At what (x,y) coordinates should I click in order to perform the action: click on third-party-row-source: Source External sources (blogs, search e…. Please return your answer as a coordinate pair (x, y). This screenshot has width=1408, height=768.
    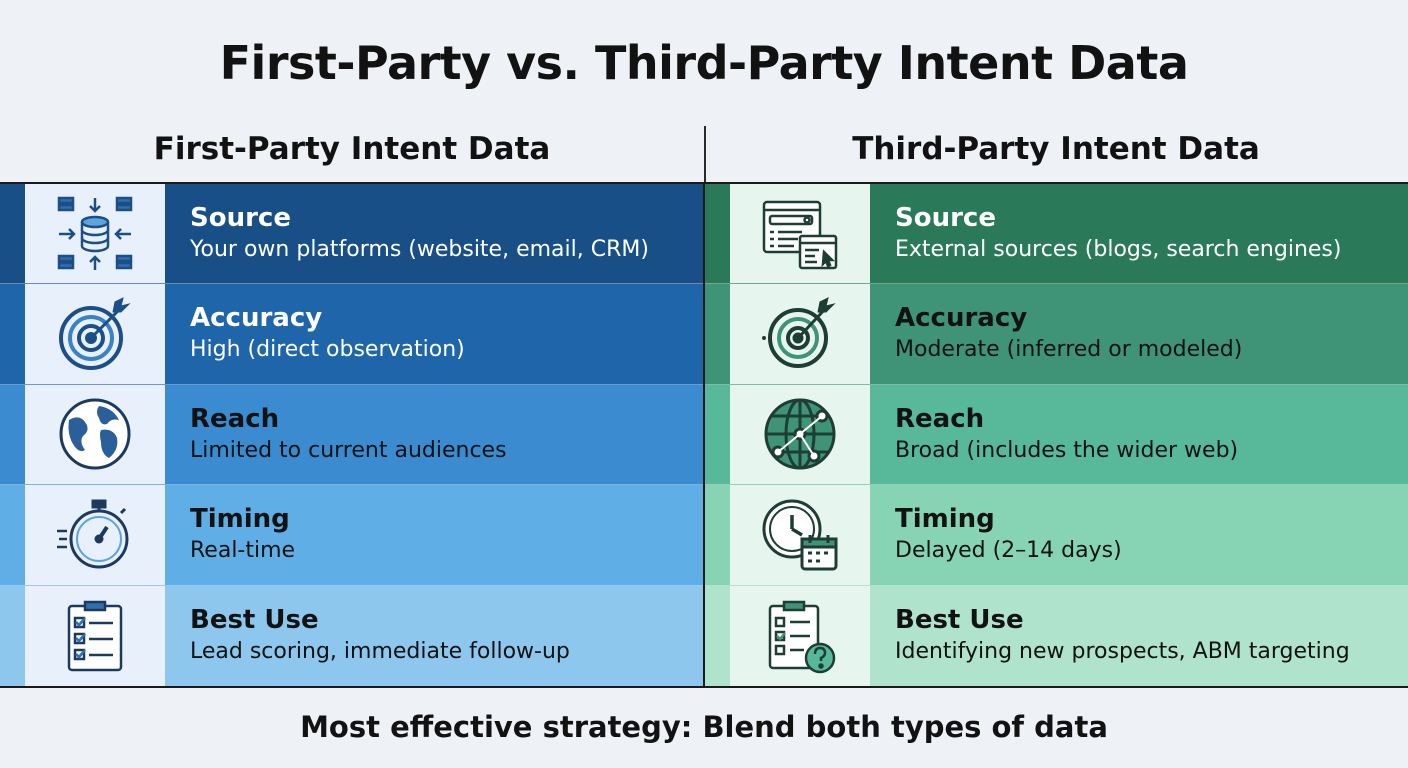
    Looking at the image, I should click on (1056, 234).